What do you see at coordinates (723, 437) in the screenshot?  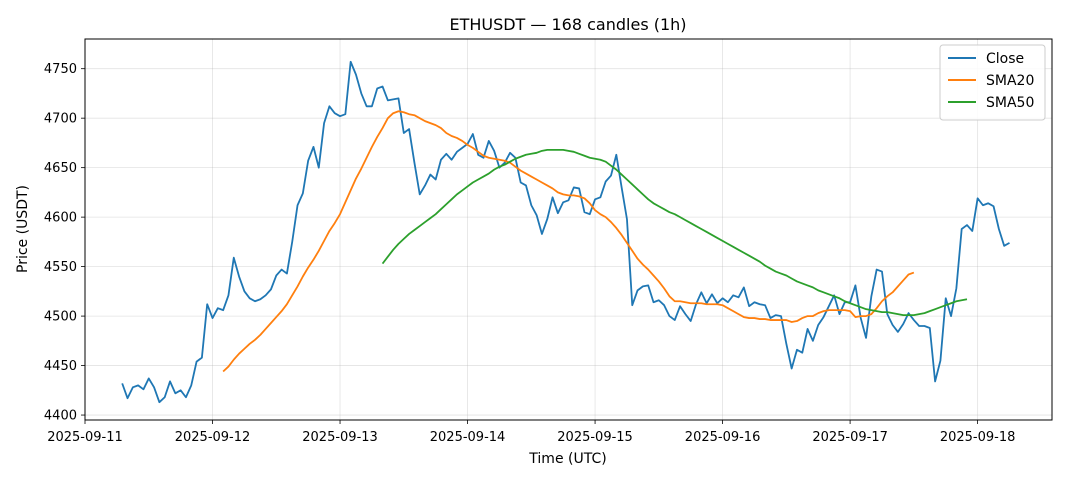 I see `x-tick-label: 2025-09-16` at bounding box center [723, 437].